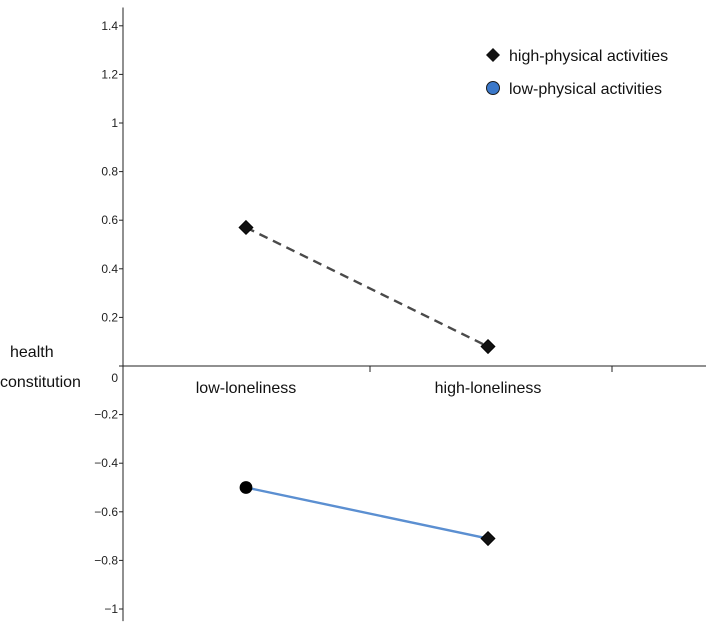 The height and width of the screenshot is (630, 708). Describe the element at coordinates (109, 220) in the screenshot. I see `y-tick-label: 0.6` at that location.